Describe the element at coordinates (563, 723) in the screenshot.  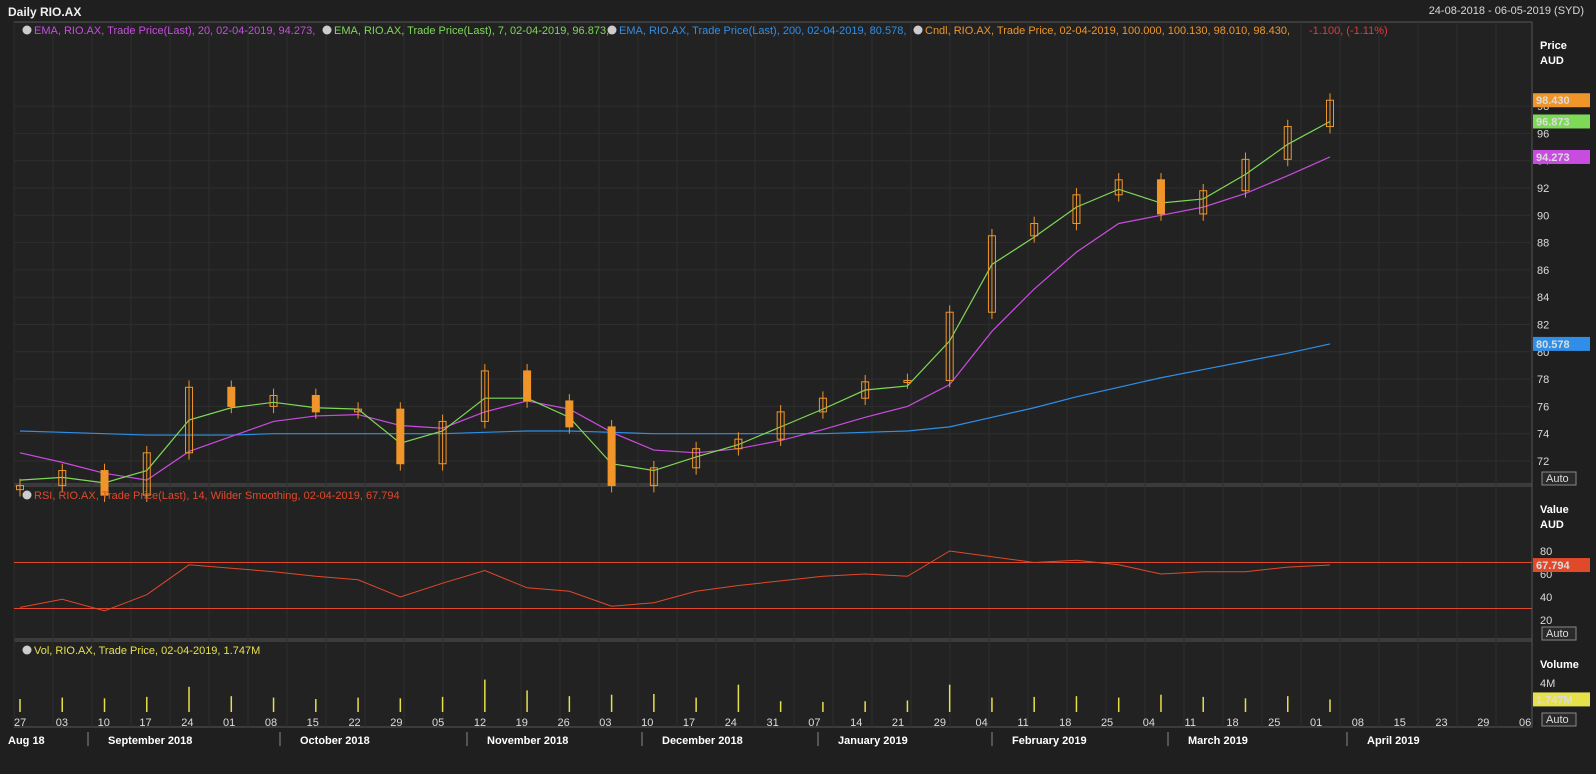
I see `time-day-label: 26` at that location.